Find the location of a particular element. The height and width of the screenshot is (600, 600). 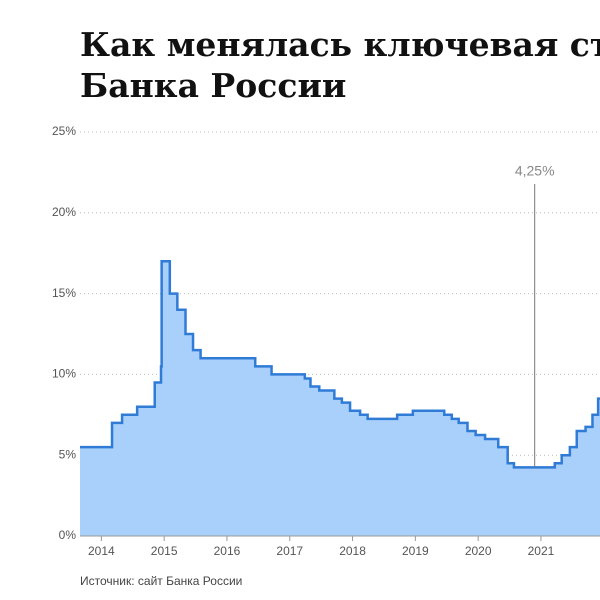

y-tick-label: 5% is located at coordinates (68, 454).